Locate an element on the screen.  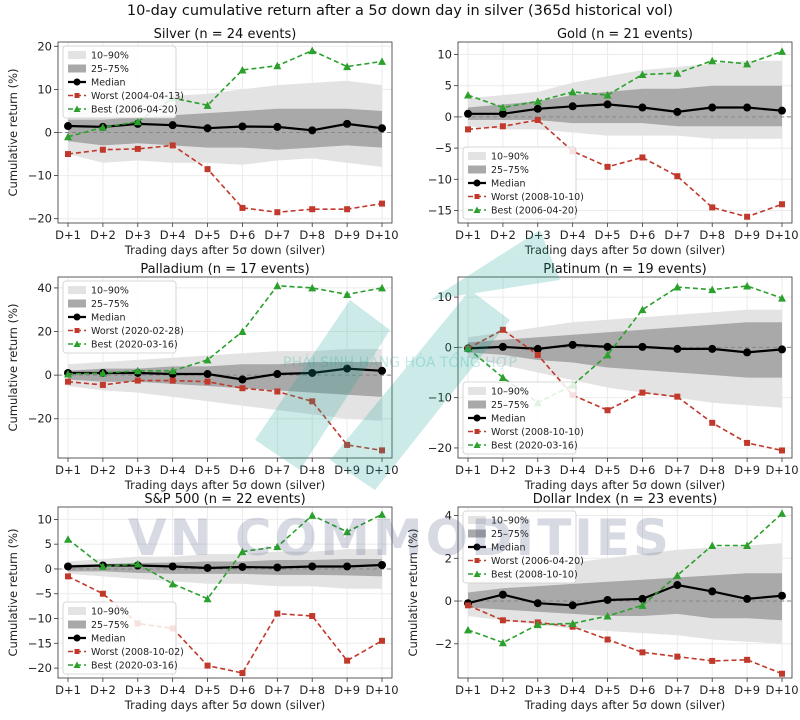
y-tick-label: −5 is located at coordinates (43, 594).